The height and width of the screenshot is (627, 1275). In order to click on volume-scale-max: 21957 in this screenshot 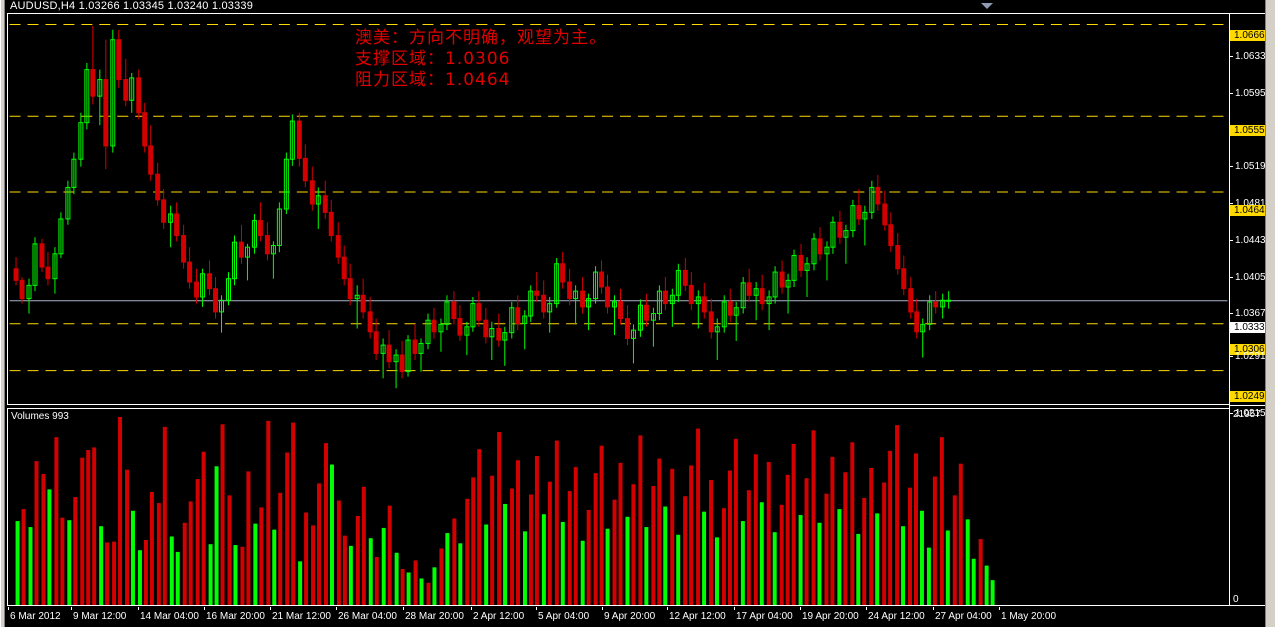, I will do `click(1247, 414)`.